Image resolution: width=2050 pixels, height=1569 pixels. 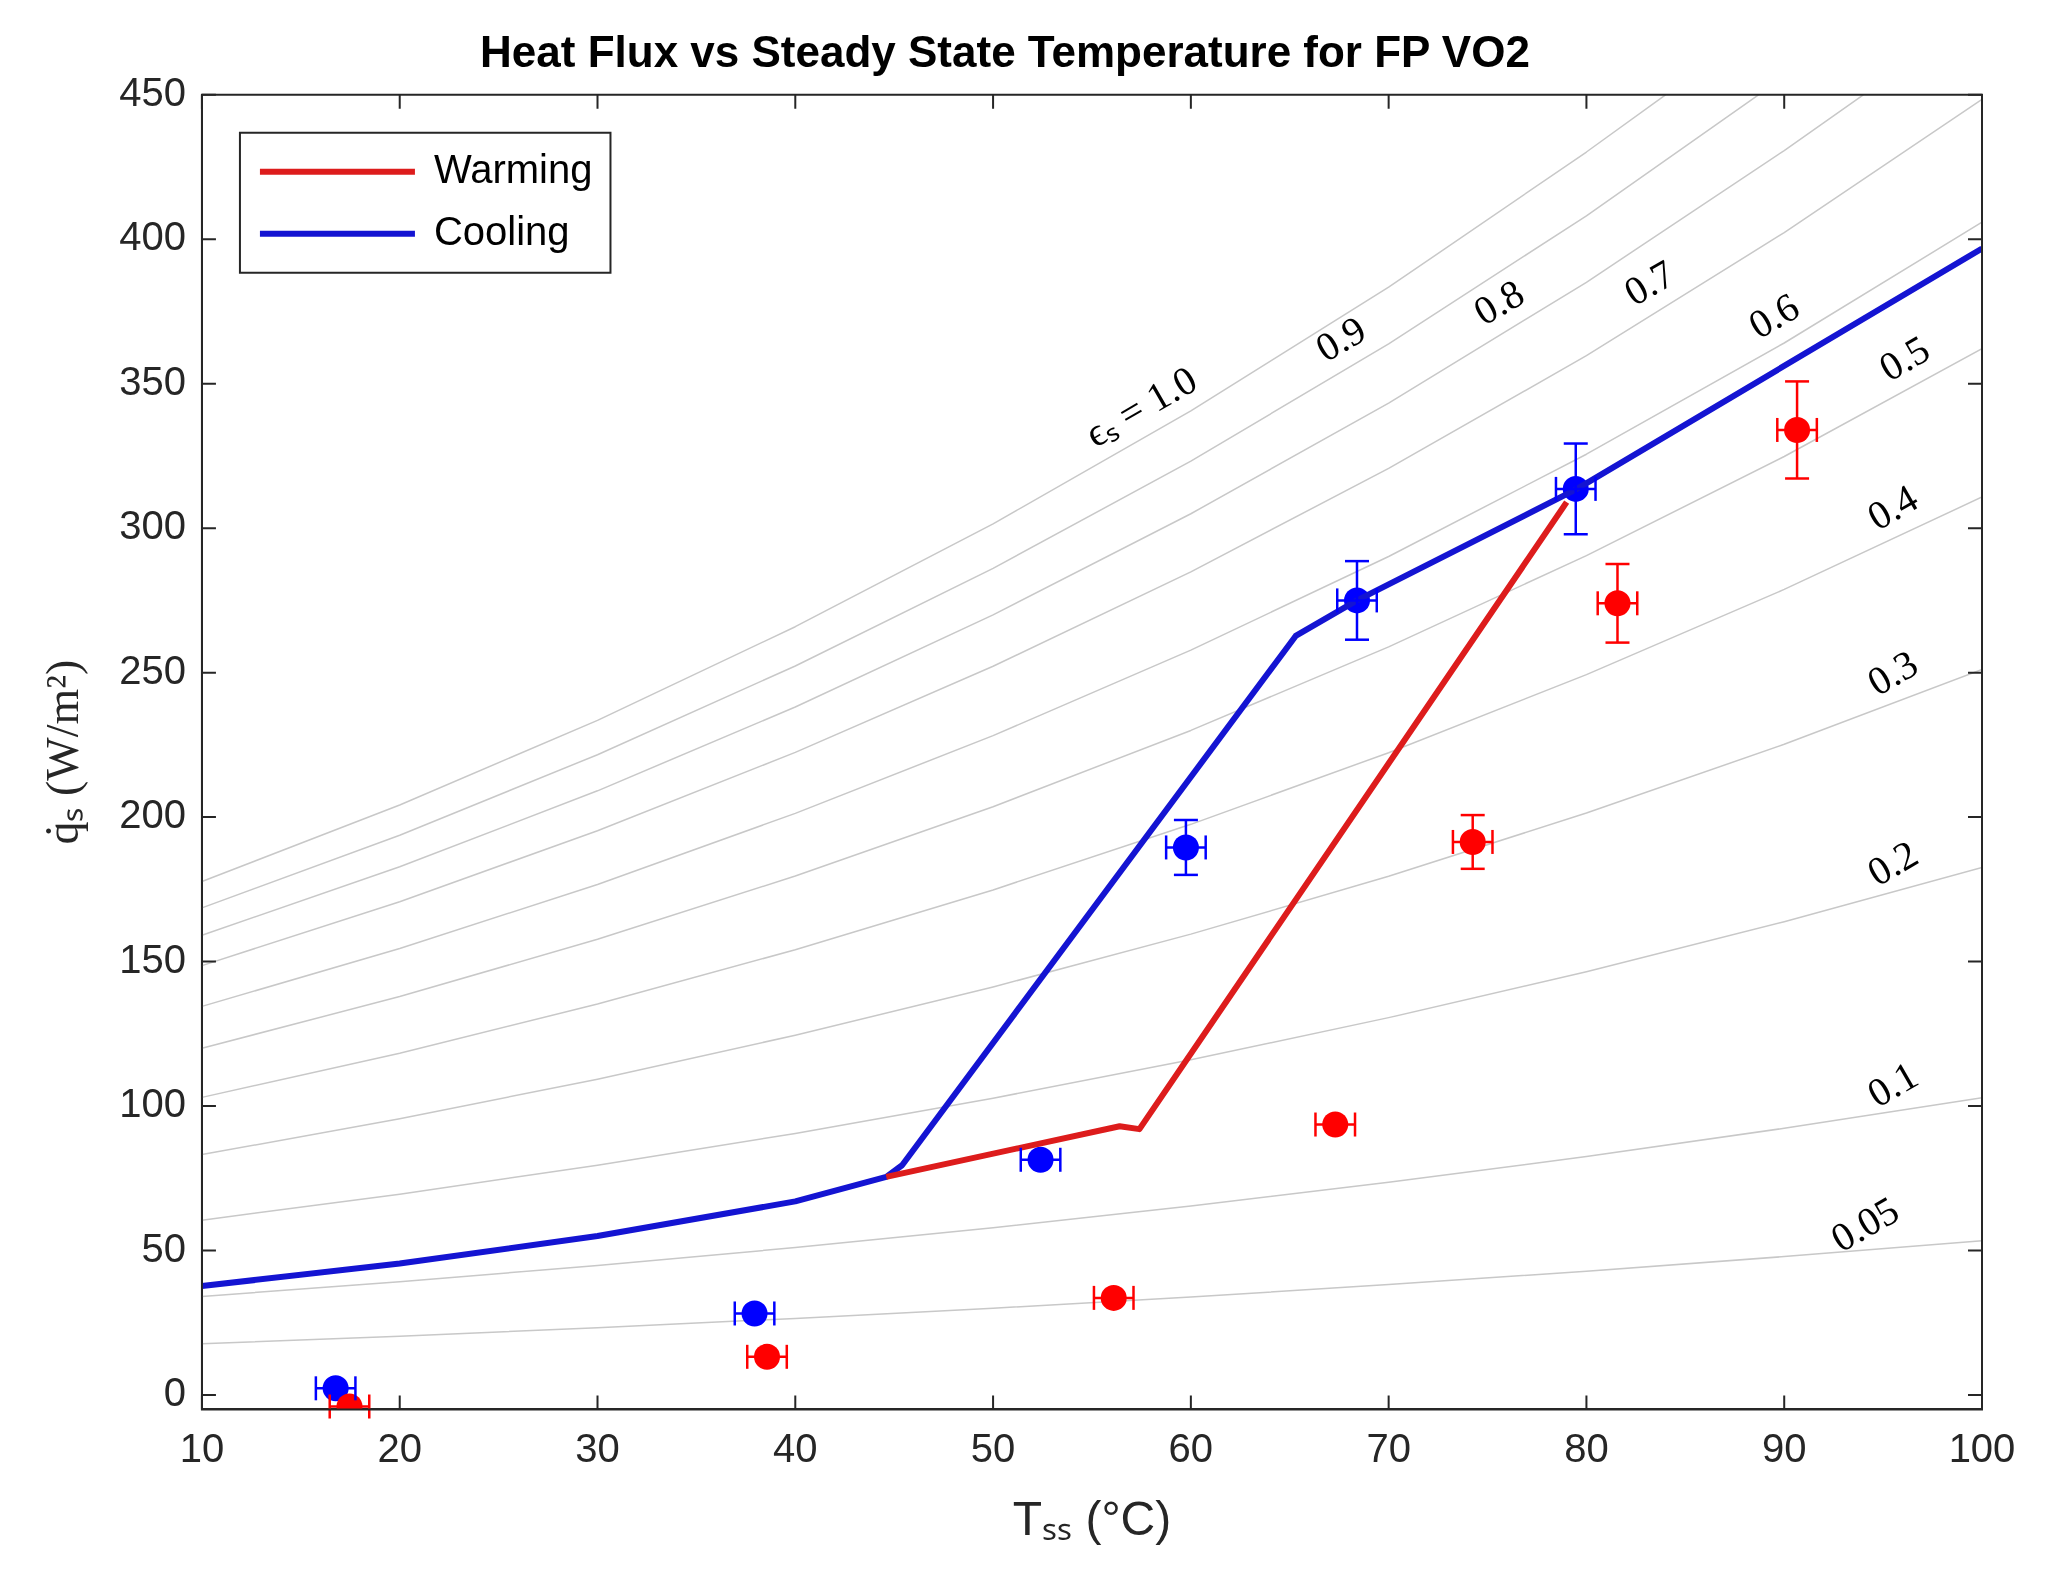 What do you see at coordinates (152, 669) in the screenshot?
I see `y-tick-label: 250` at bounding box center [152, 669].